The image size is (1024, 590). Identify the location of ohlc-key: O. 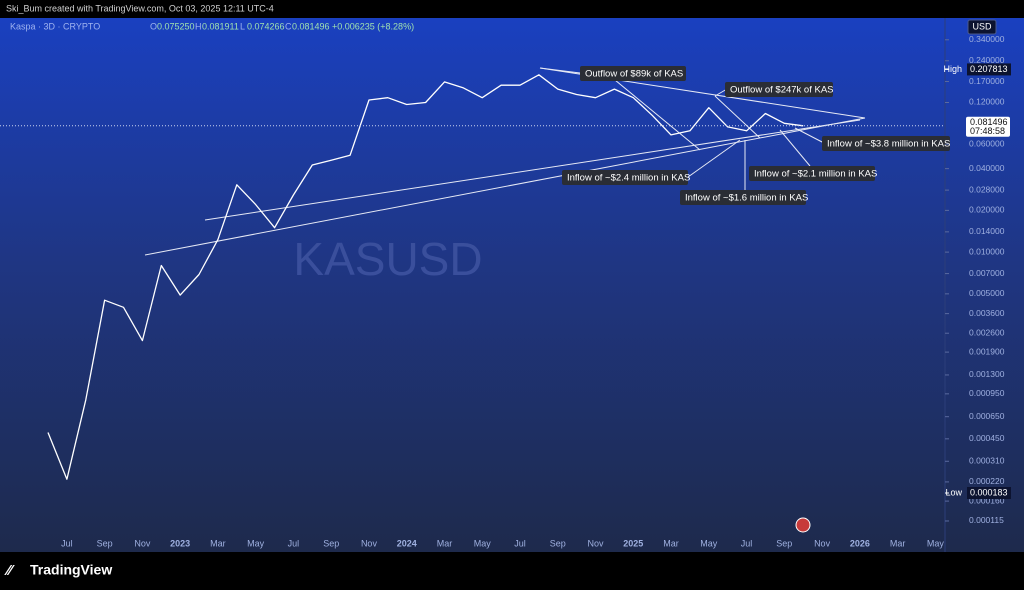
(153, 26).